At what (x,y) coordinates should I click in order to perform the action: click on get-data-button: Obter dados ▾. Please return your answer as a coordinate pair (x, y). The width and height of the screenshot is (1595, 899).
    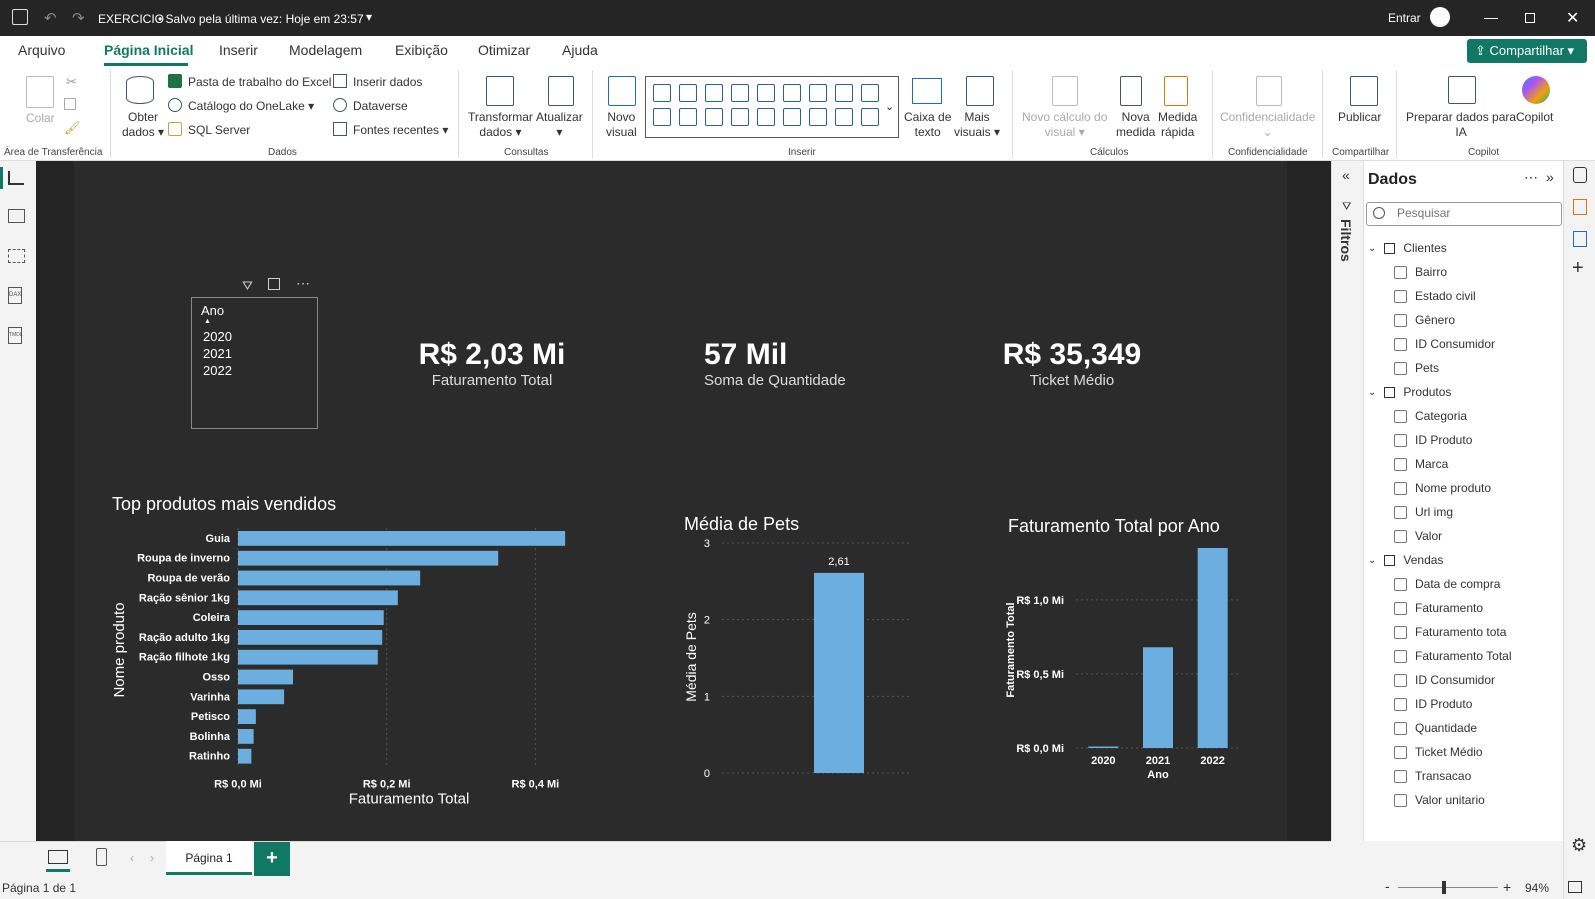
    Looking at the image, I should click on (143, 124).